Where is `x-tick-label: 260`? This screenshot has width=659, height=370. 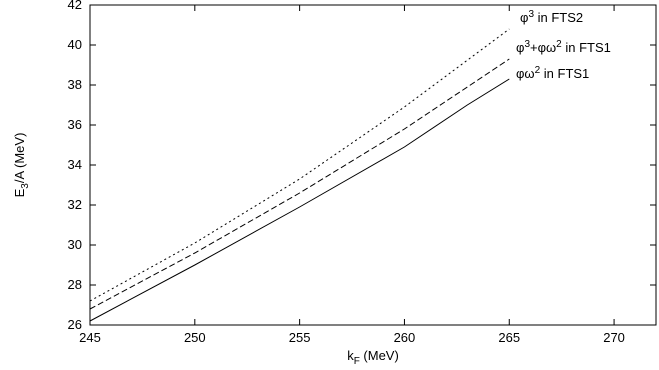
x-tick-label: 260 is located at coordinates (405, 337).